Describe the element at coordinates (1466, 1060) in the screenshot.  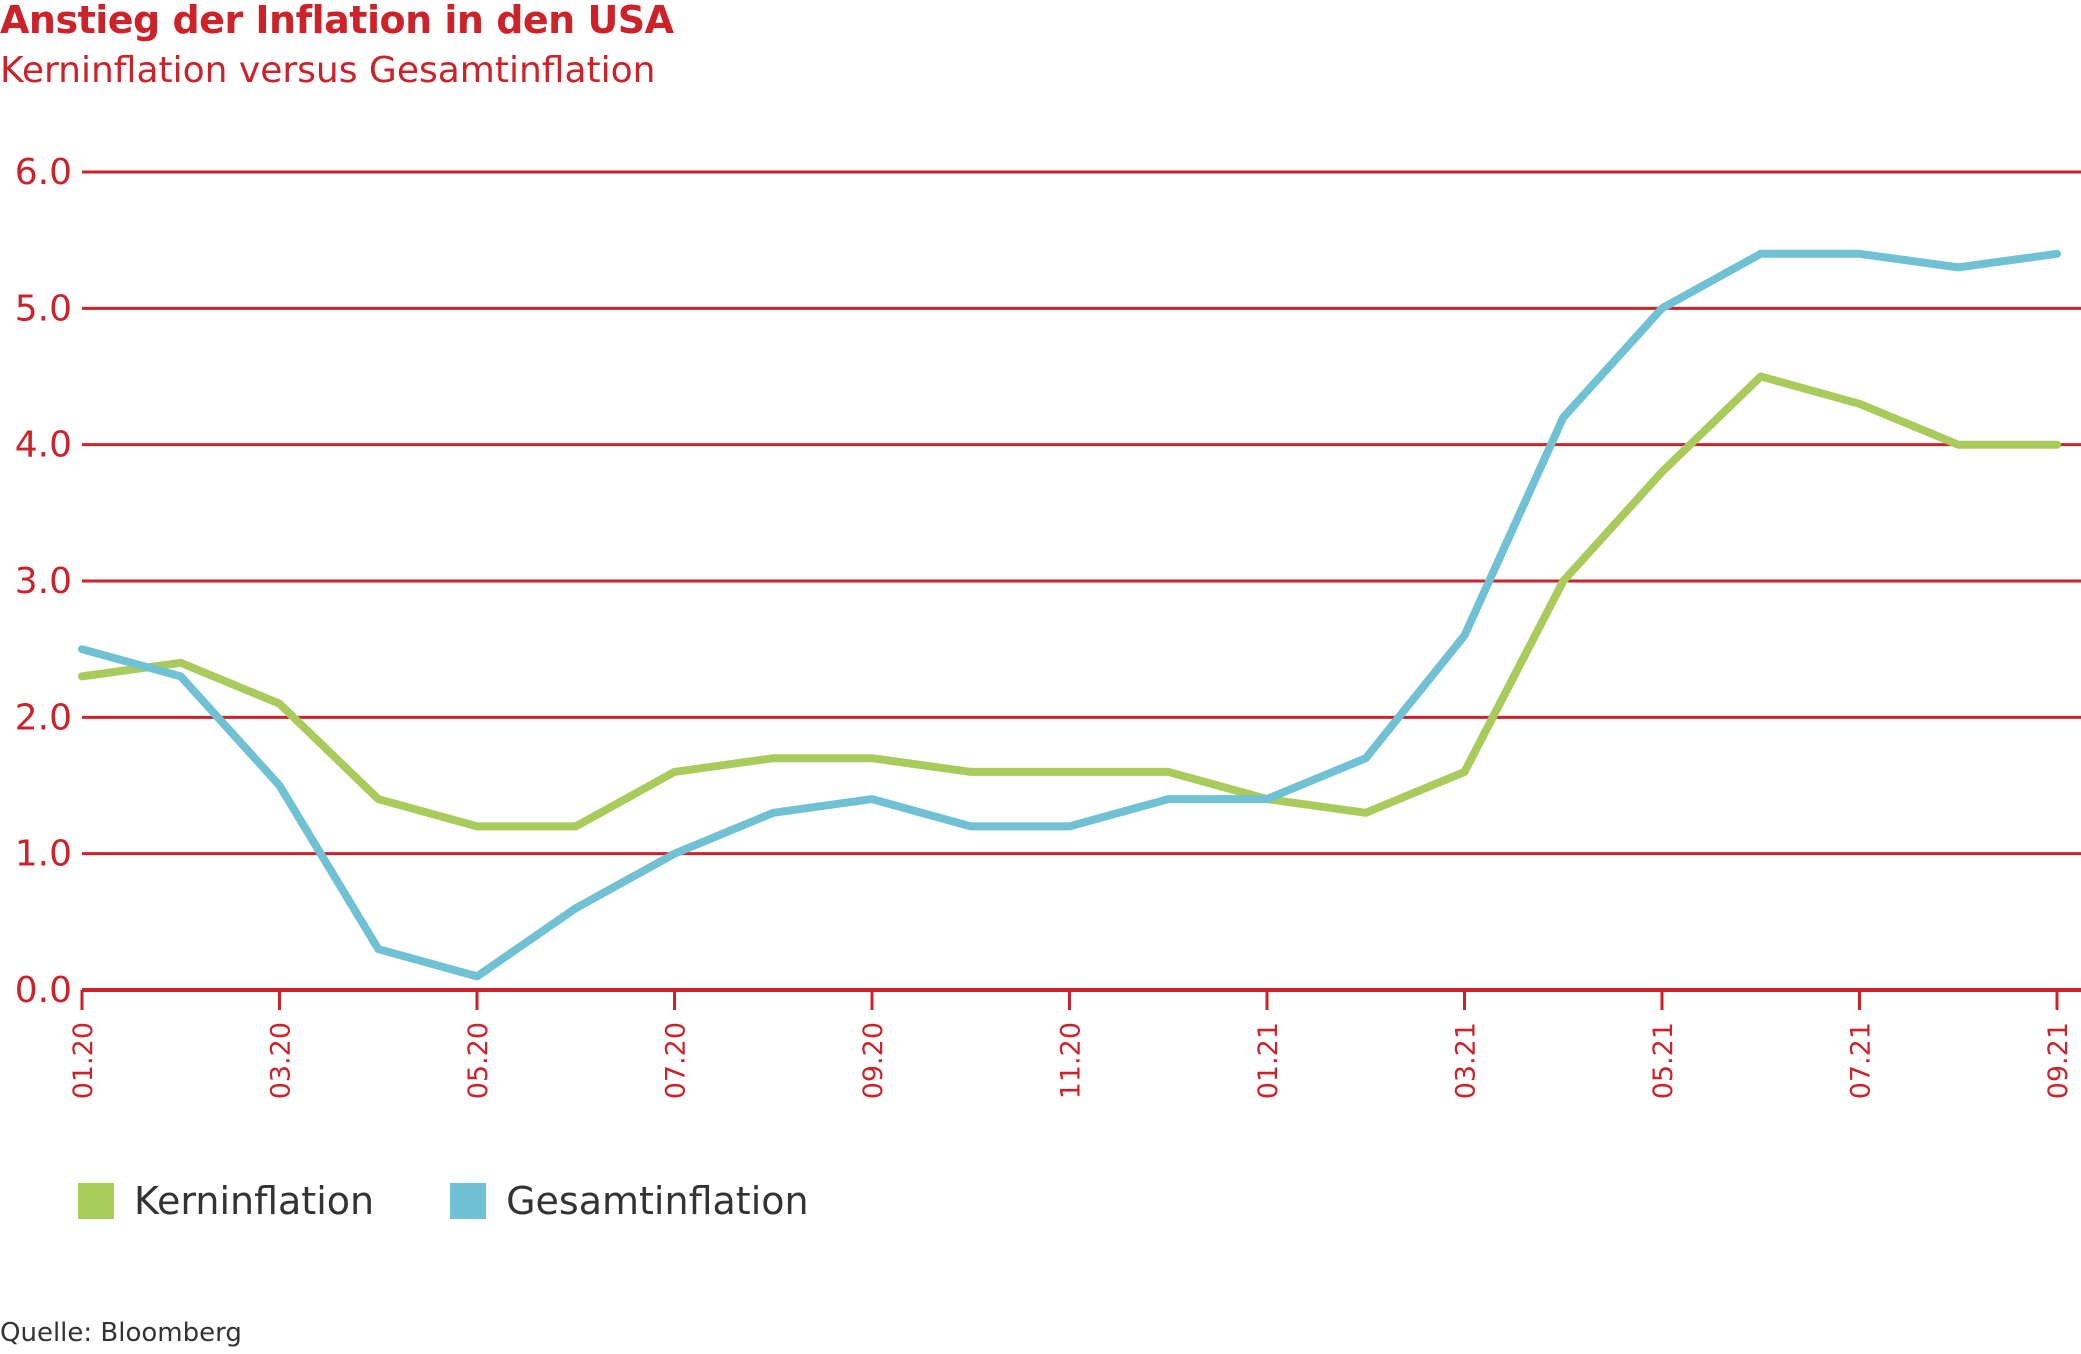
I see `x-tick-label: 03.21` at that location.